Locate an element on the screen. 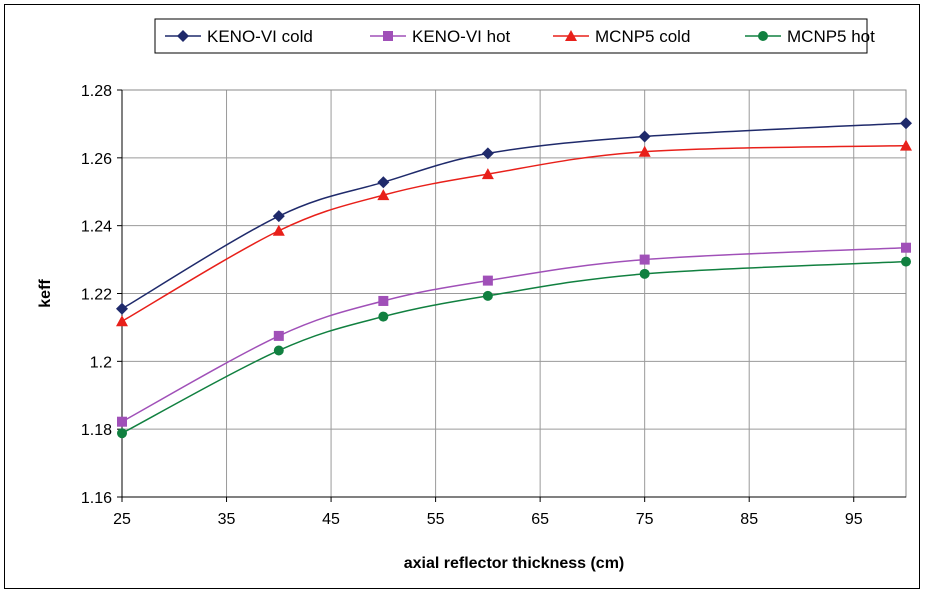 This screenshot has width=926, height=595. legend-marker-keno-vi-hot is located at coordinates (388, 36).